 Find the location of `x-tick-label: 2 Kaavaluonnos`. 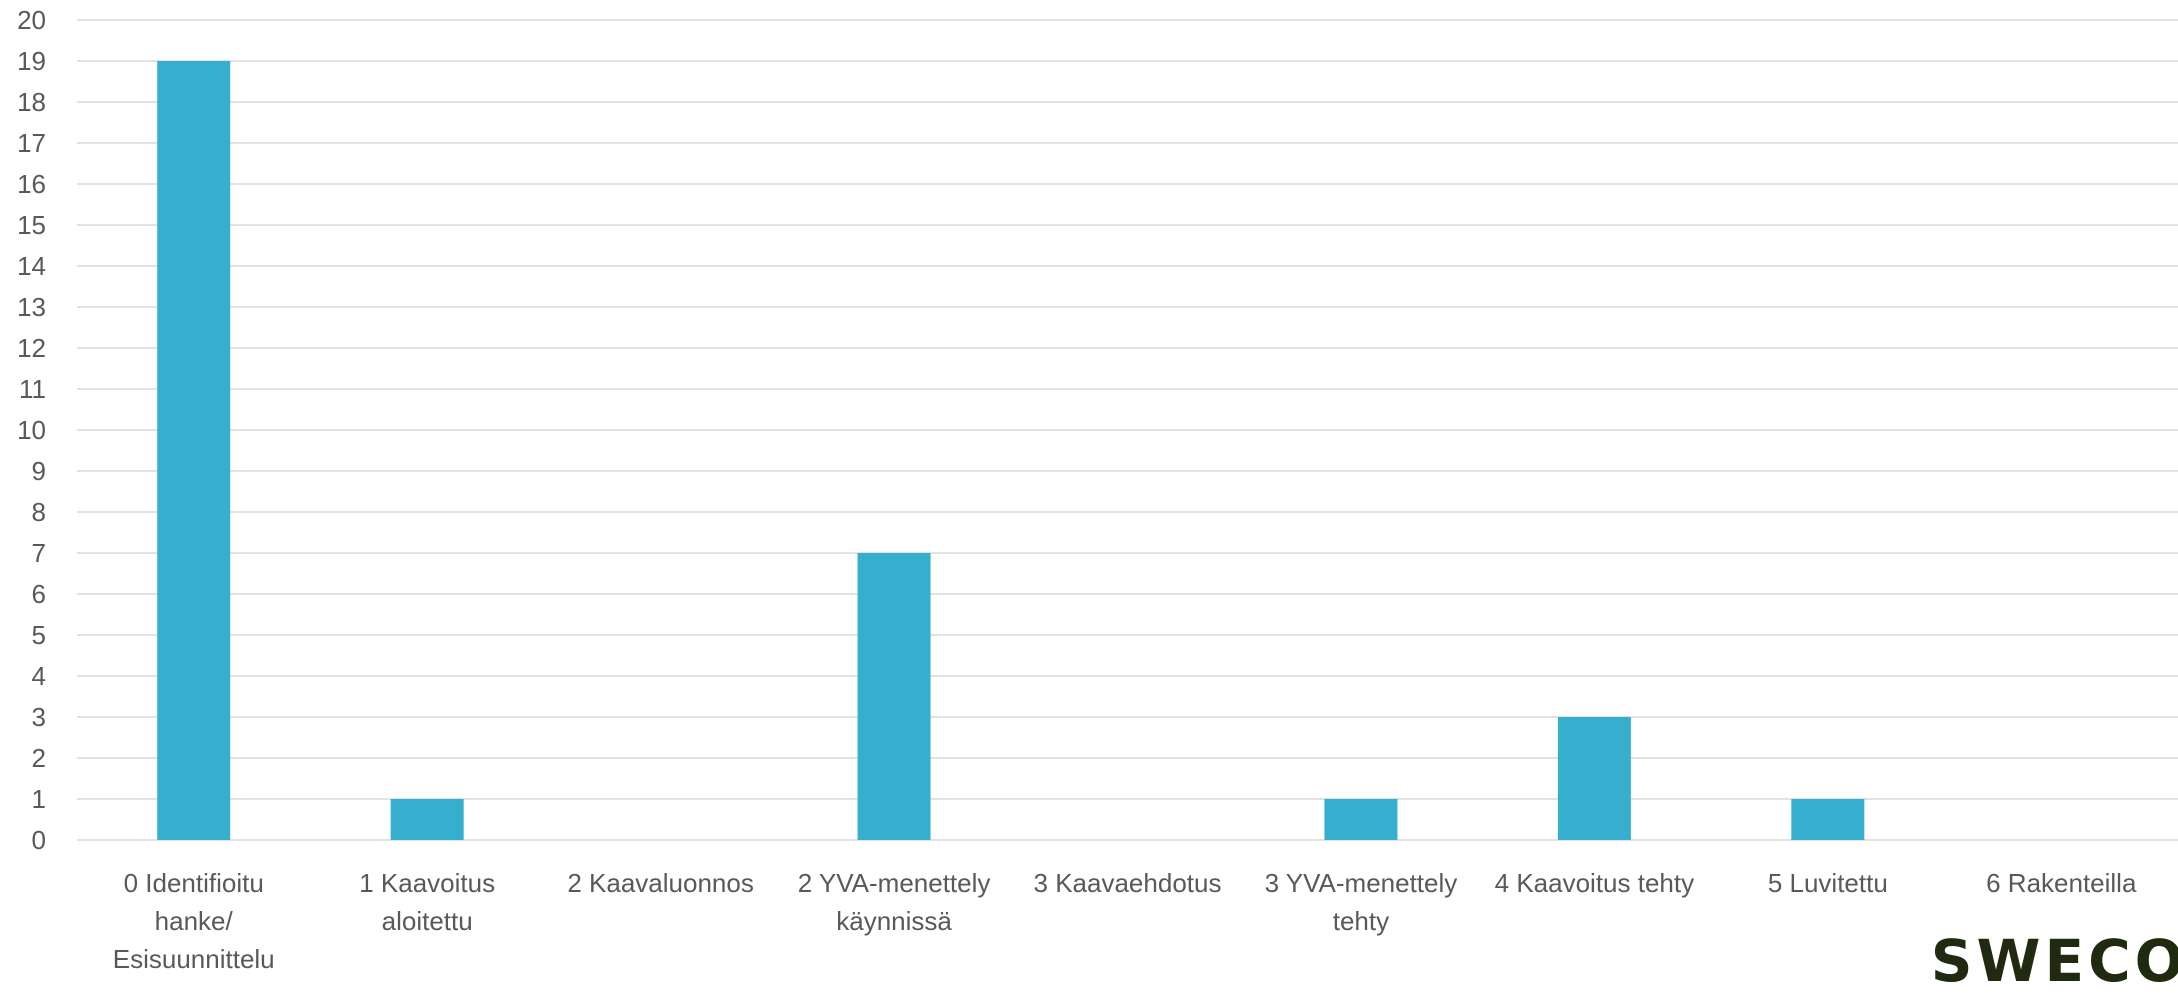

x-tick-label: 2 Kaavaluonnos is located at coordinates (660, 883).